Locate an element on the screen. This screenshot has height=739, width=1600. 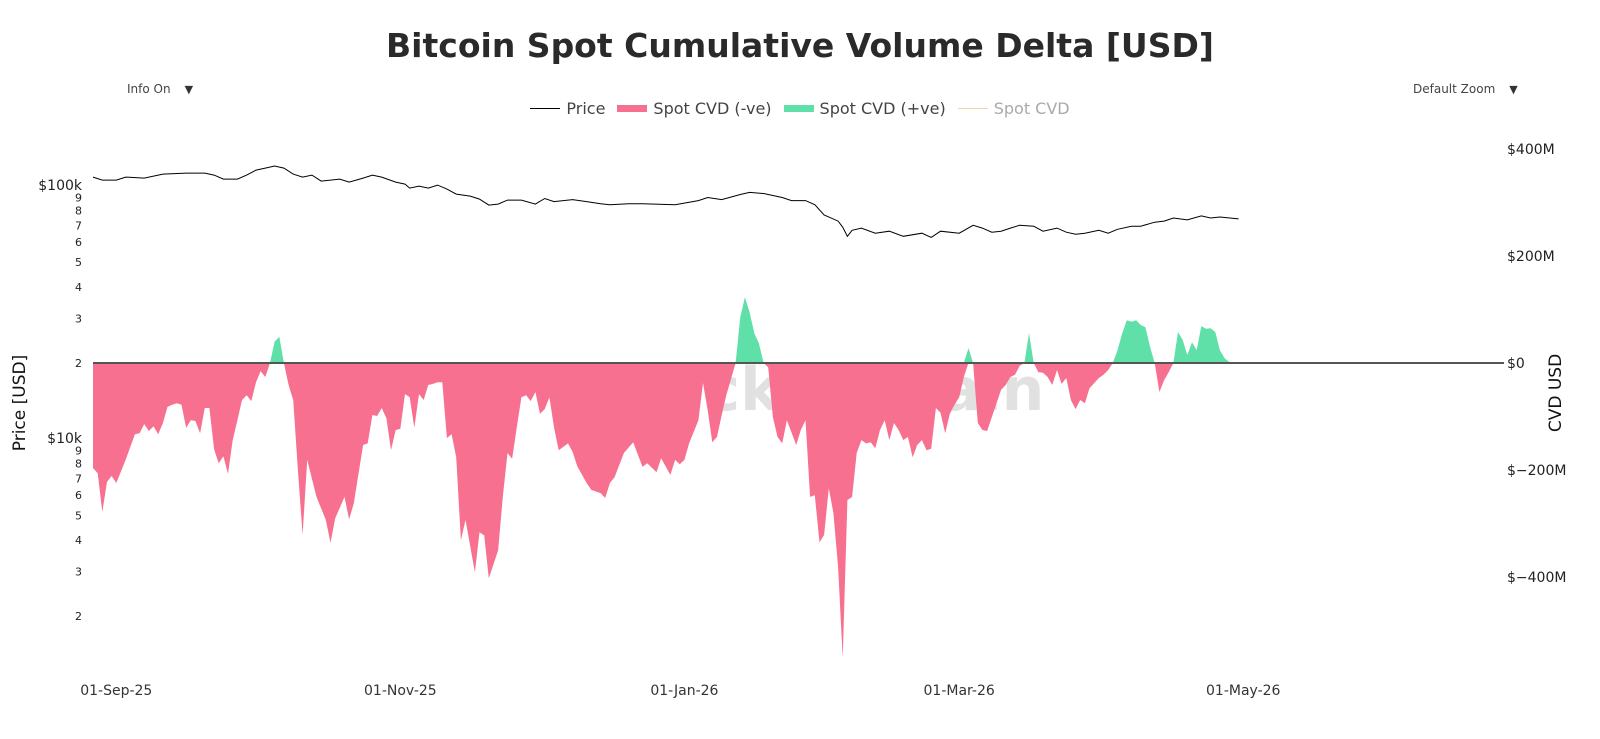
price-line is located at coordinates (665, 201).